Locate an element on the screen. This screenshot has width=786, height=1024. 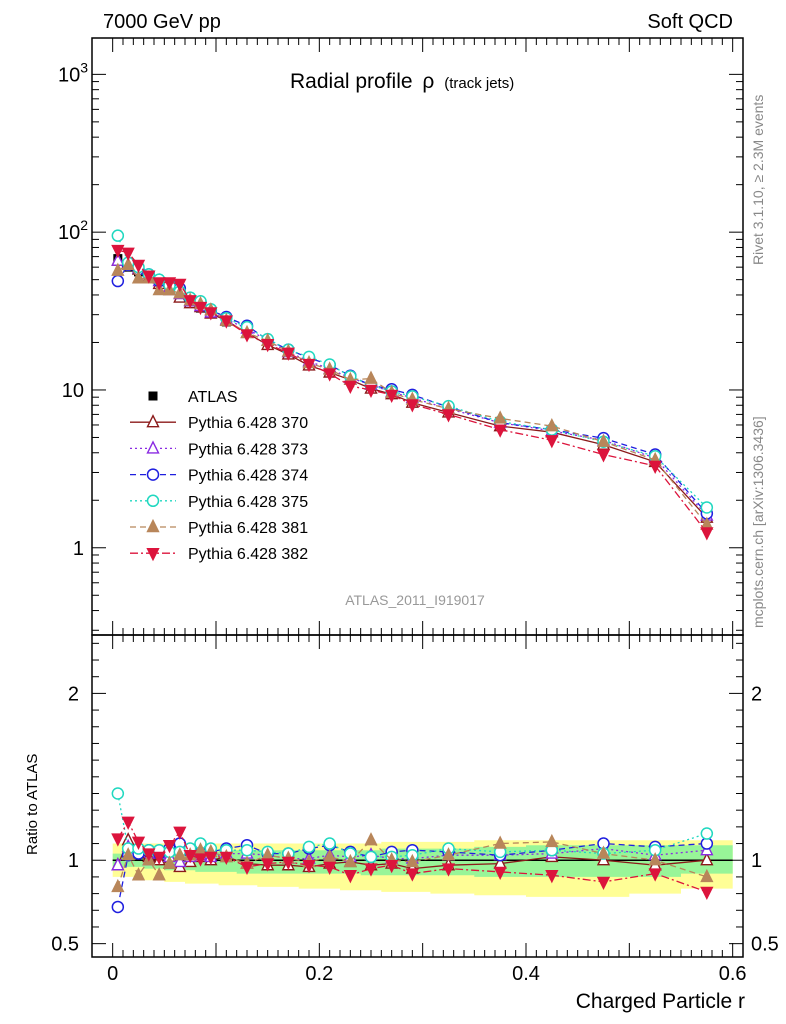
x-axis-label: Charged Particle r is located at coordinates (660, 1001).